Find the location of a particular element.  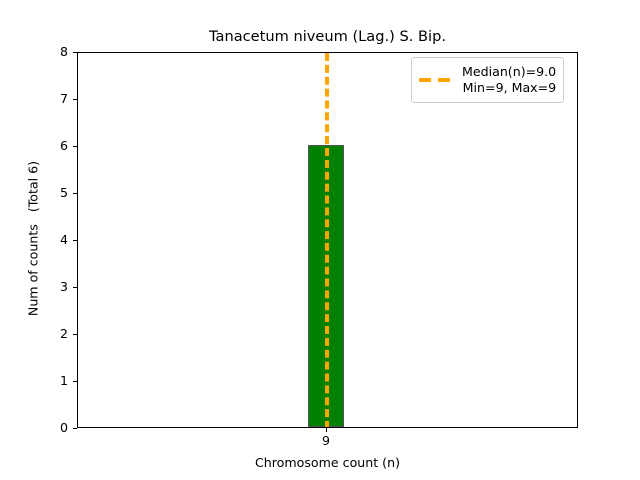

ytick-label-8: 8 is located at coordinates (63, 51).